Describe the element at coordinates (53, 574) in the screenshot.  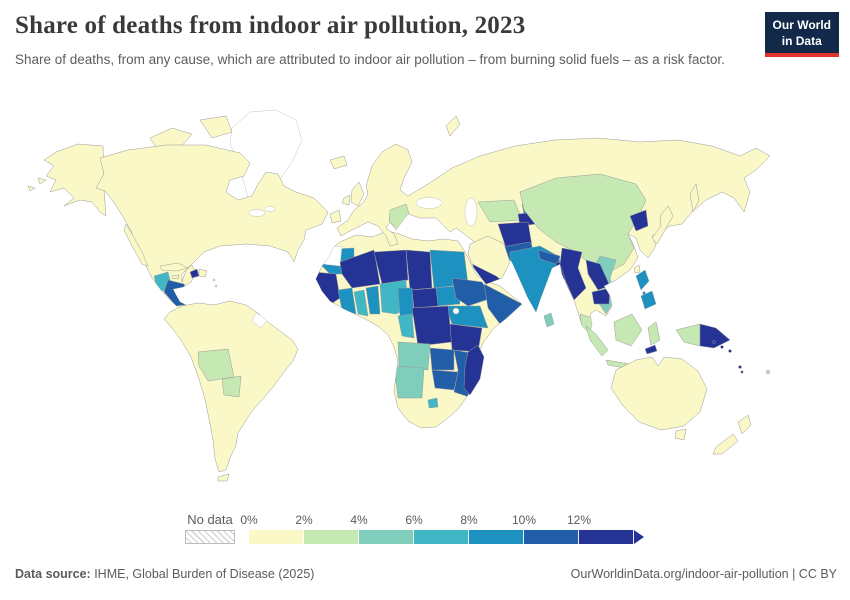
I see `data-source-label: Data source:` at that location.